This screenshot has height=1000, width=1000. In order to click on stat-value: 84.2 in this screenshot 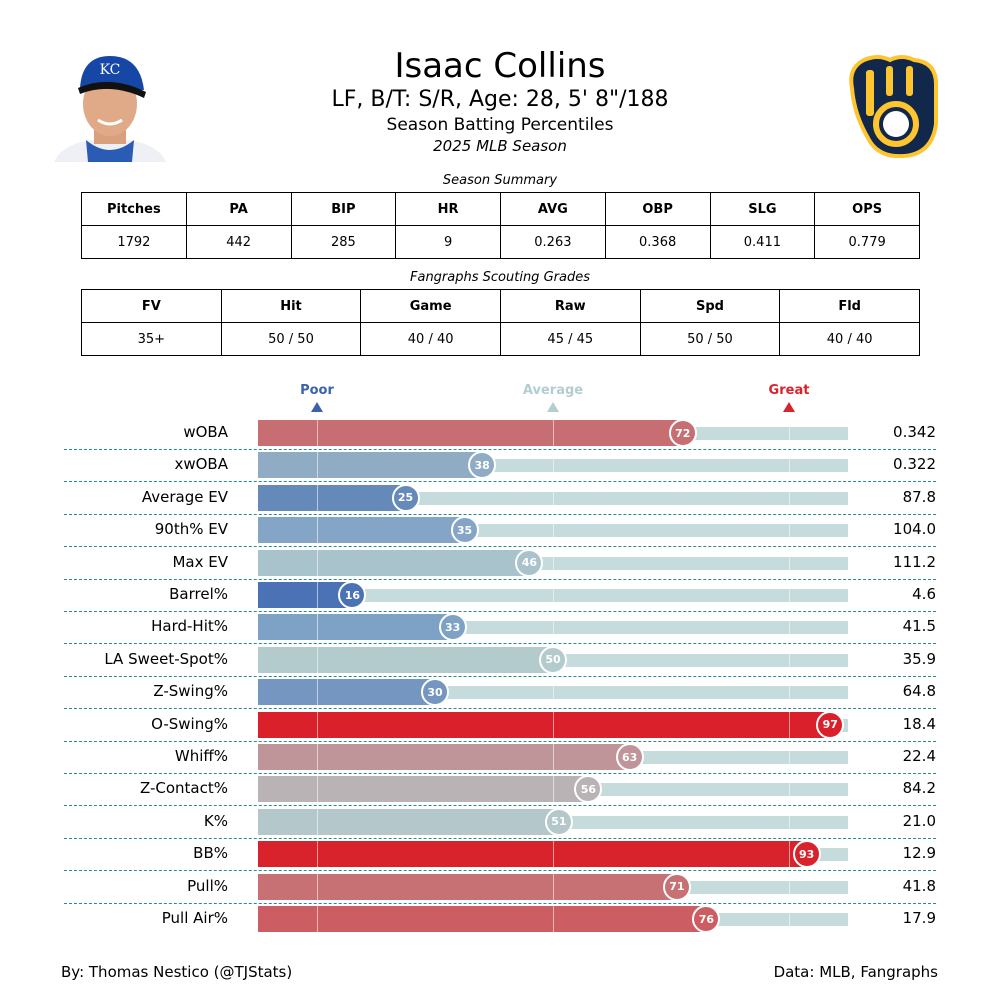, I will do `click(919, 788)`.